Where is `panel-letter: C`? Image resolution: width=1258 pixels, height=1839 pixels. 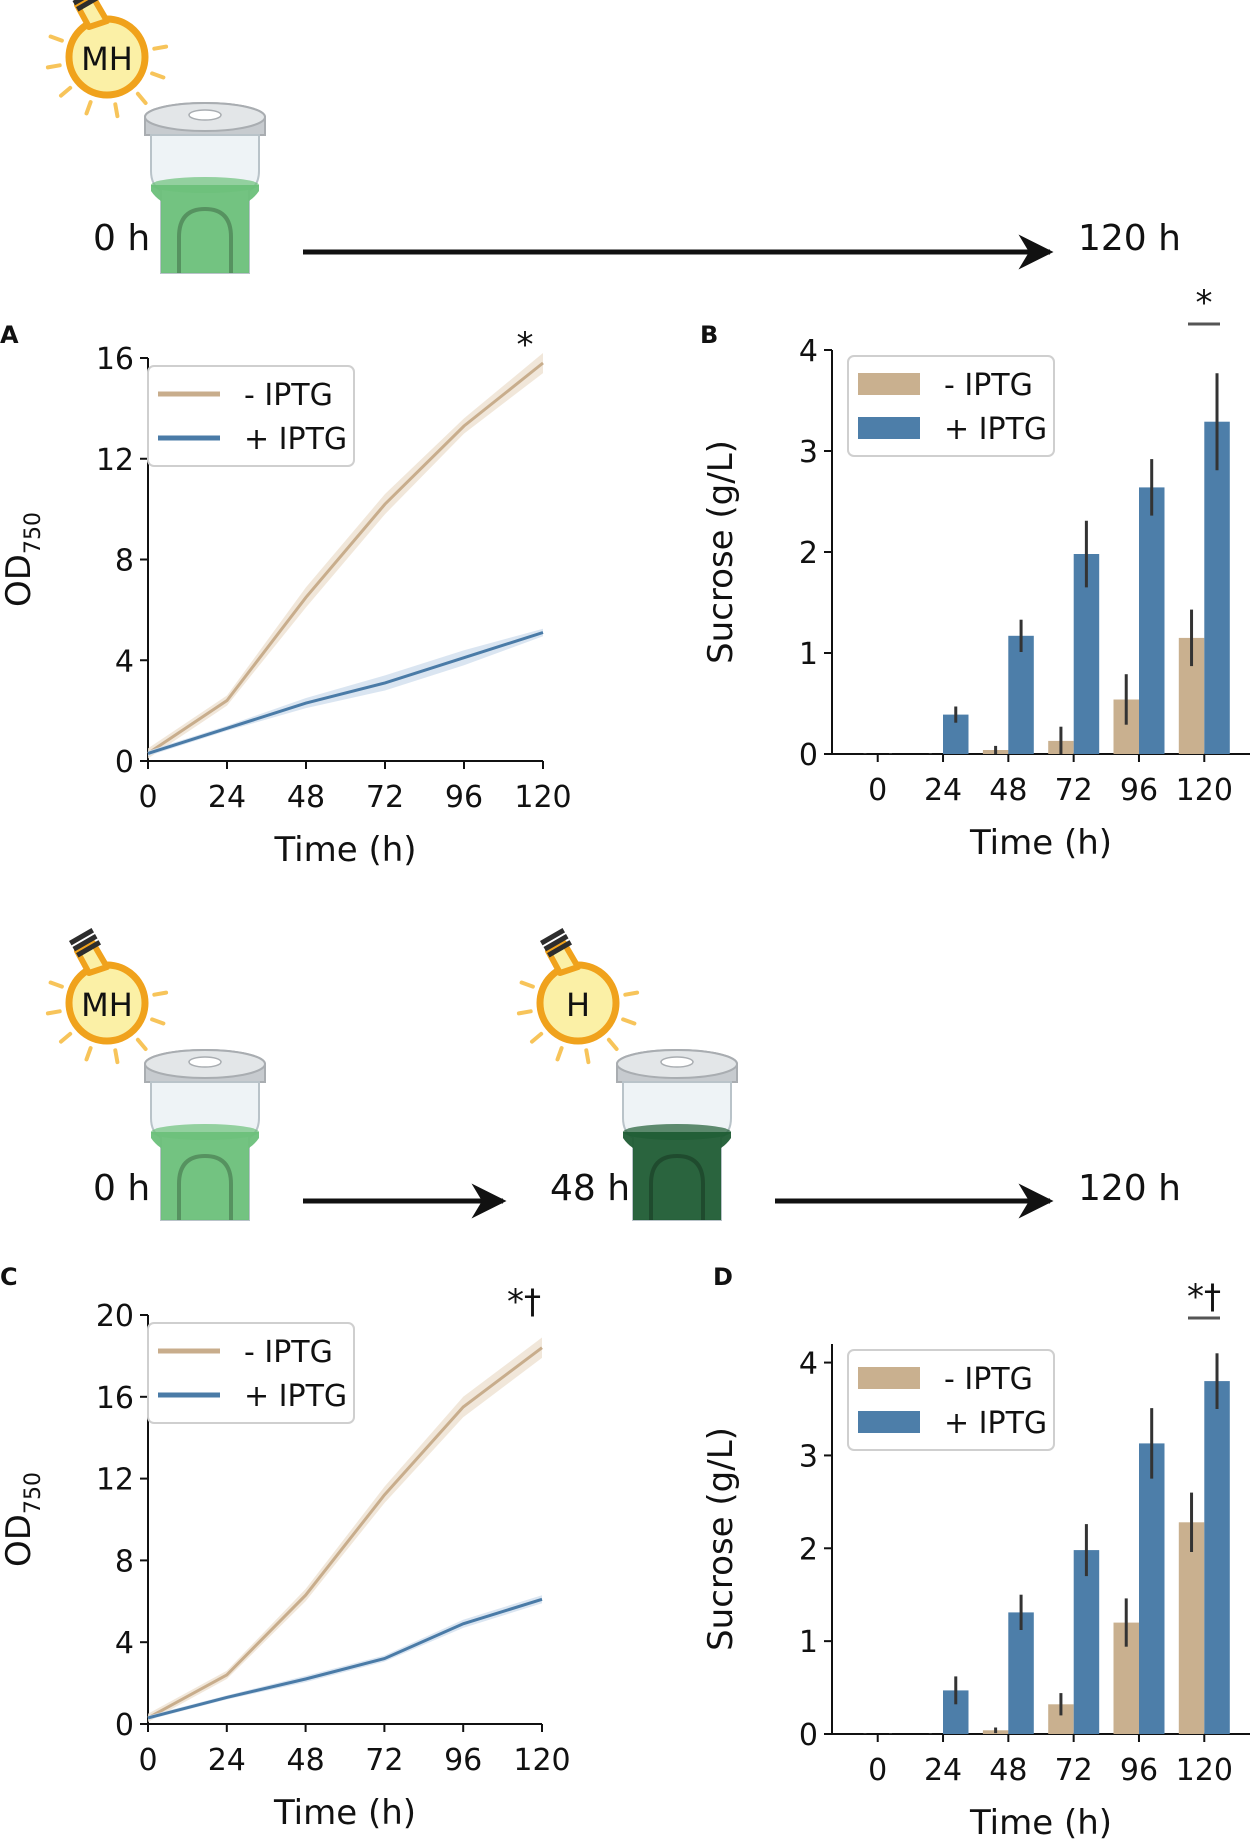 panel-letter: C is located at coordinates (9, 1277).